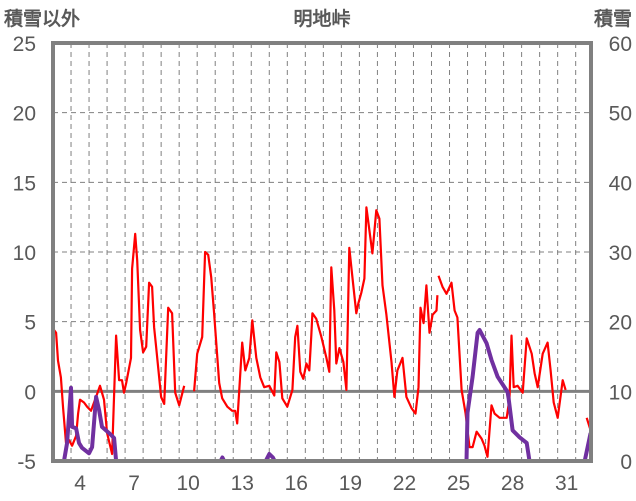 The width and height of the screenshot is (636, 501). I want to click on left-axis-title: 積雪以外, so click(42, 18).